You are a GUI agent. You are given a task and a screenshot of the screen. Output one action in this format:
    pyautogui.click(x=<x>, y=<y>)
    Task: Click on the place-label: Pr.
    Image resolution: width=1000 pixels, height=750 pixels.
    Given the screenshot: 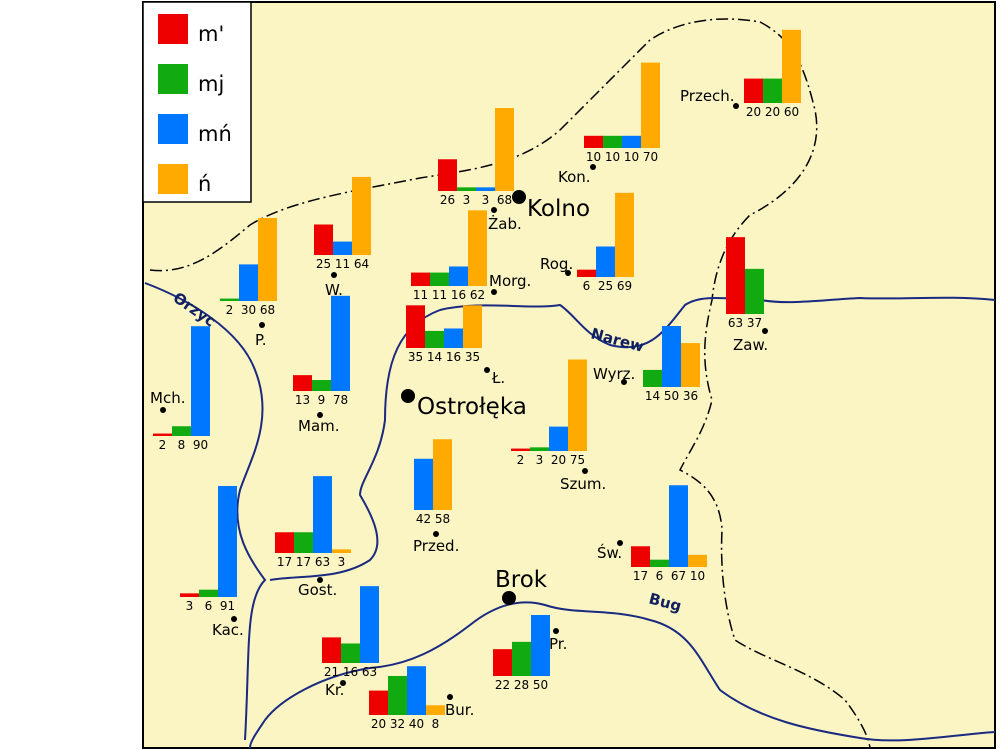 What is the action you would take?
    pyautogui.click(x=558, y=644)
    